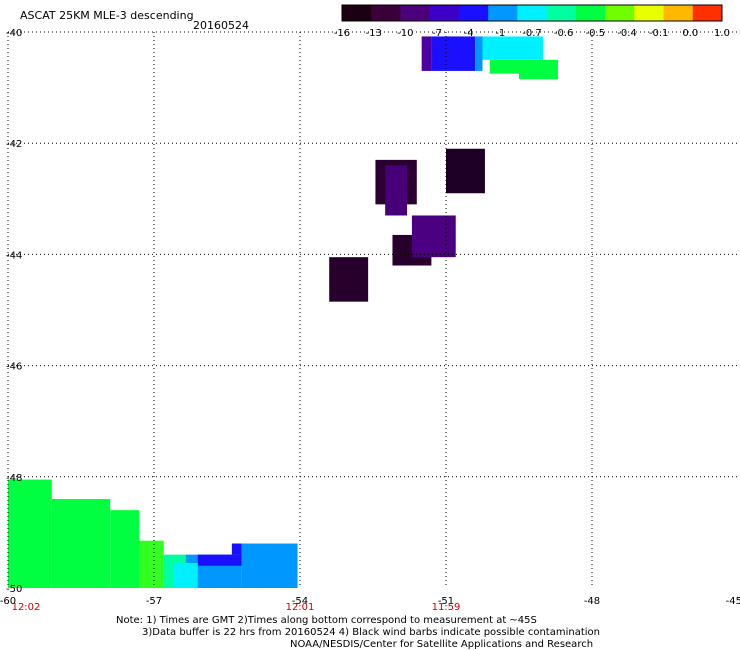 Image resolution: width=740 pixels, height=650 pixels. What do you see at coordinates (14, 144) in the screenshot?
I see `y-tick-label: -42` at bounding box center [14, 144].